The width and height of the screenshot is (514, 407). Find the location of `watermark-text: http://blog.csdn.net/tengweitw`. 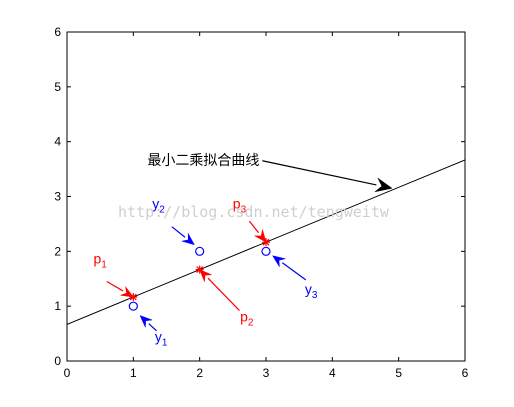

watermark-text: http://blog.csdn.net/tengweitw is located at coordinates (254, 212).